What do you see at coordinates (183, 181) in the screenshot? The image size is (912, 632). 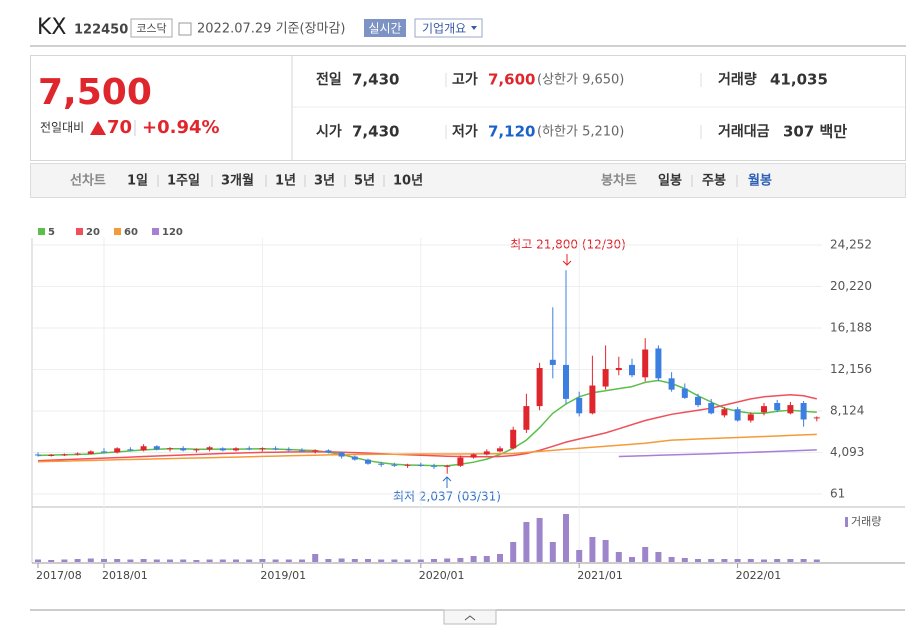 I see `tab: 1주일` at bounding box center [183, 181].